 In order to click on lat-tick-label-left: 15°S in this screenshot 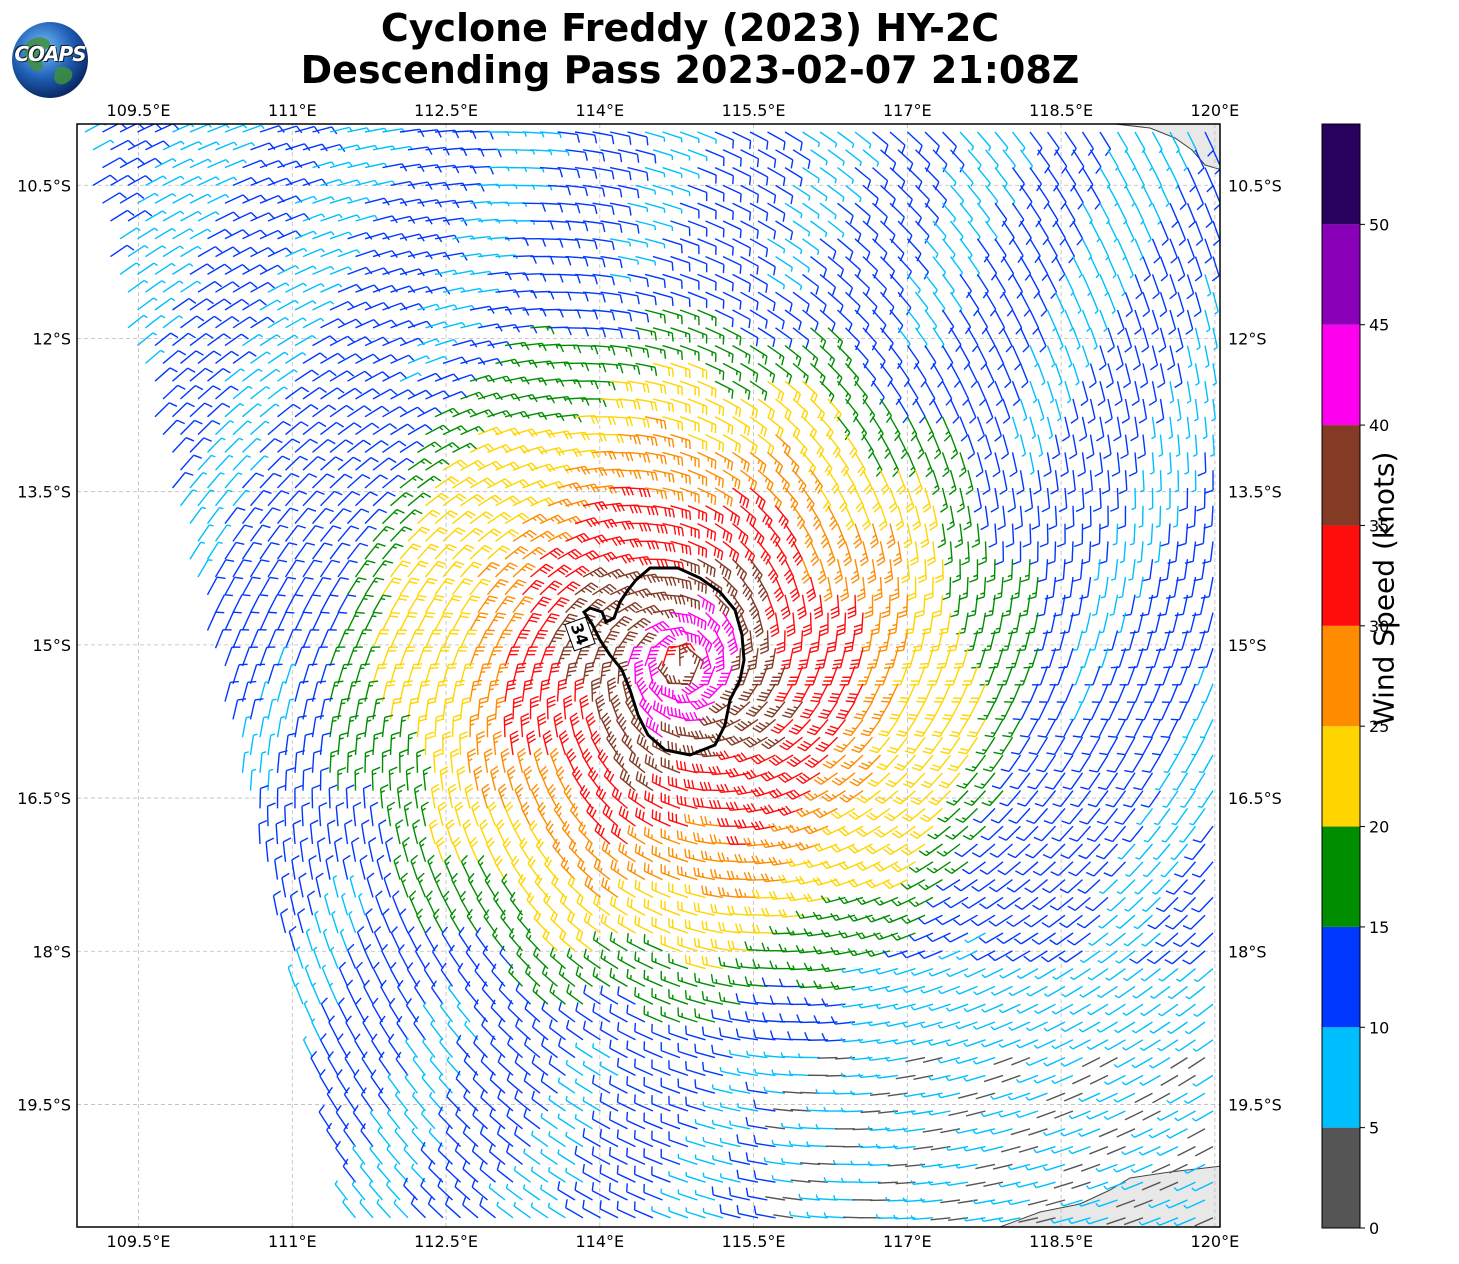, I will do `click(51, 645)`.